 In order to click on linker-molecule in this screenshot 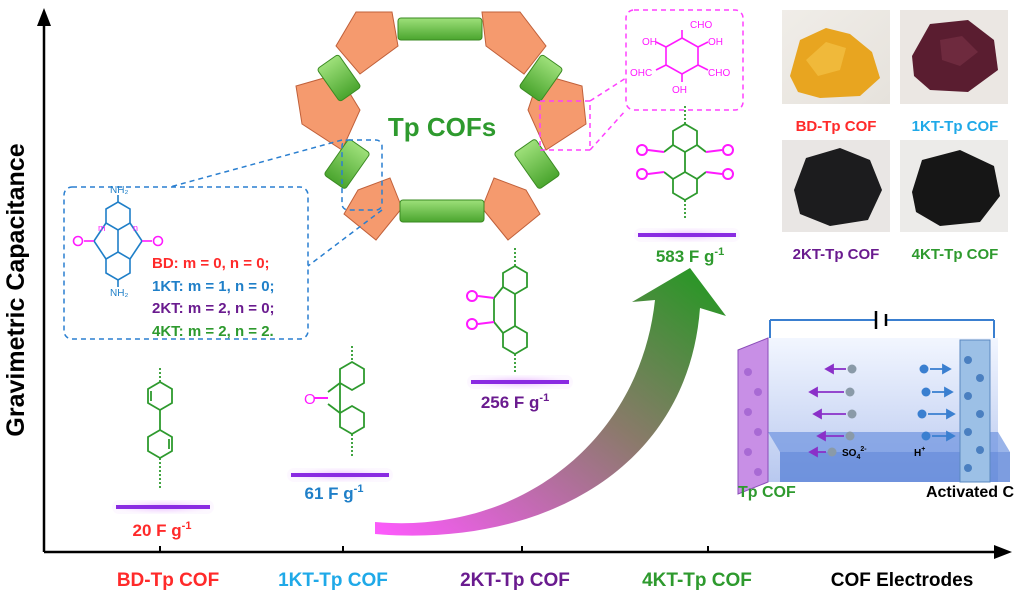, I will do `click(118, 241)`.